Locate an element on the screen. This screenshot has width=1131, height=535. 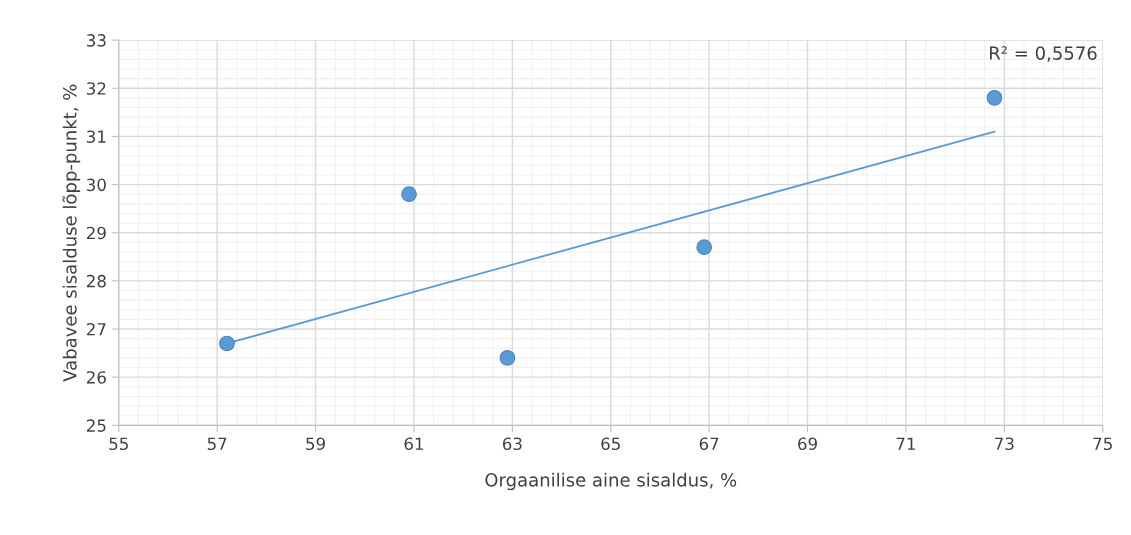
y-tick-label: 31 is located at coordinates (96, 136).